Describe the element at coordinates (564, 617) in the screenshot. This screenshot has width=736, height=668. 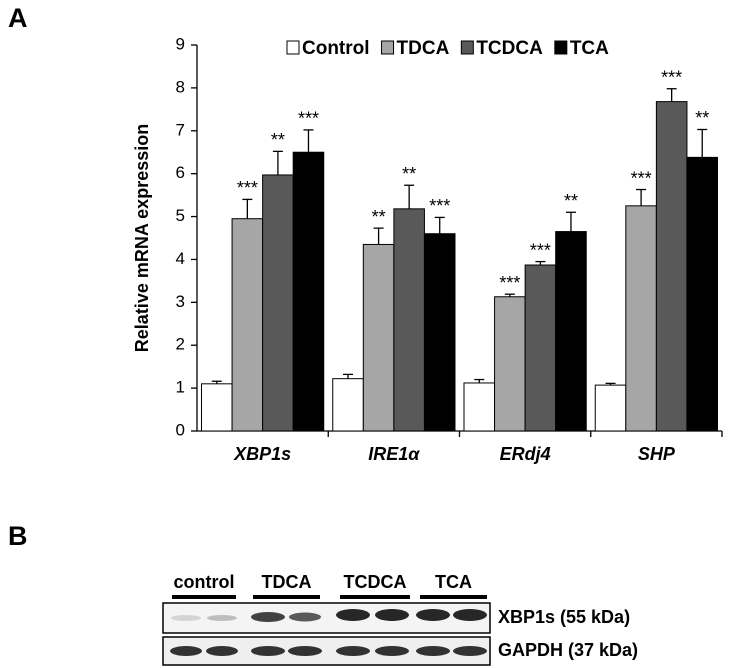
I see `band-label: XBP1s (55 kDa)` at that location.